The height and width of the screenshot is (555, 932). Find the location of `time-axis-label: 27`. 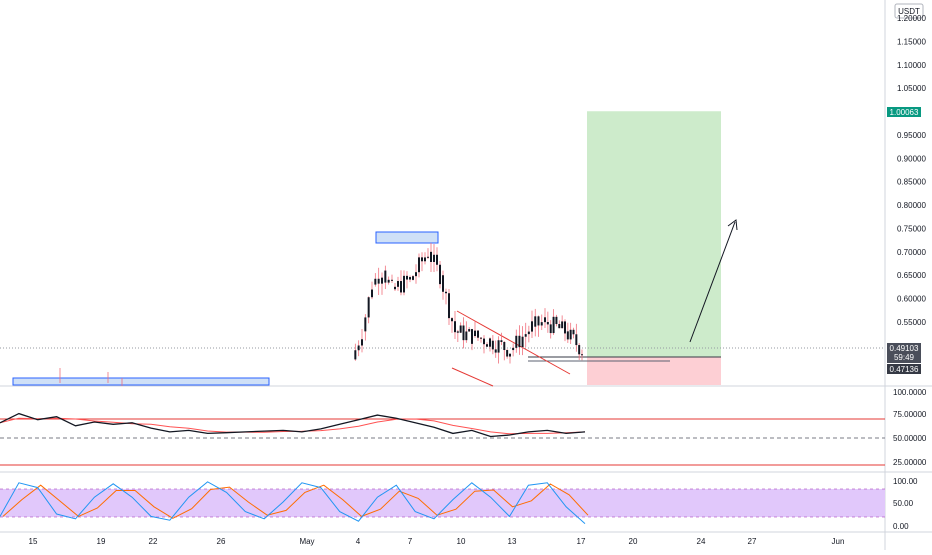

time-axis-label: 27 is located at coordinates (752, 541).